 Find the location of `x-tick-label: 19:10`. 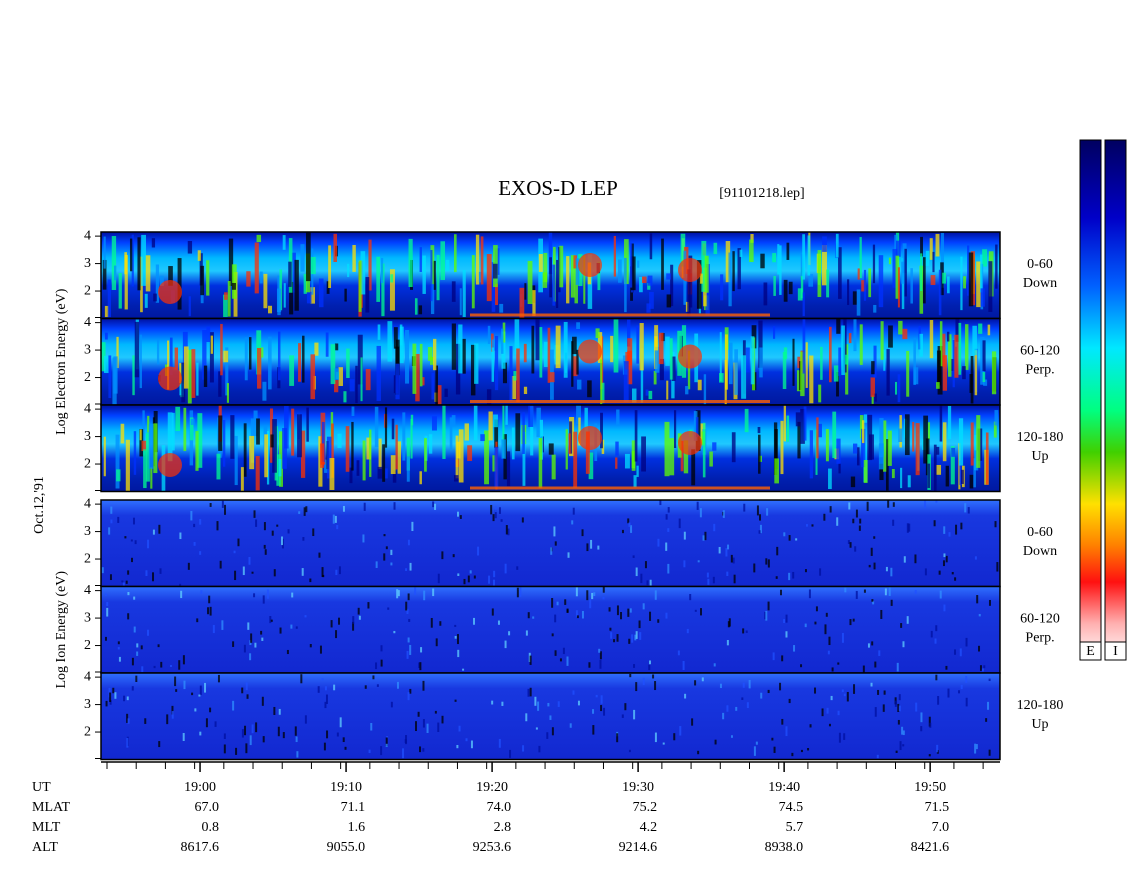

x-tick-label: 19:10 is located at coordinates (346, 787).